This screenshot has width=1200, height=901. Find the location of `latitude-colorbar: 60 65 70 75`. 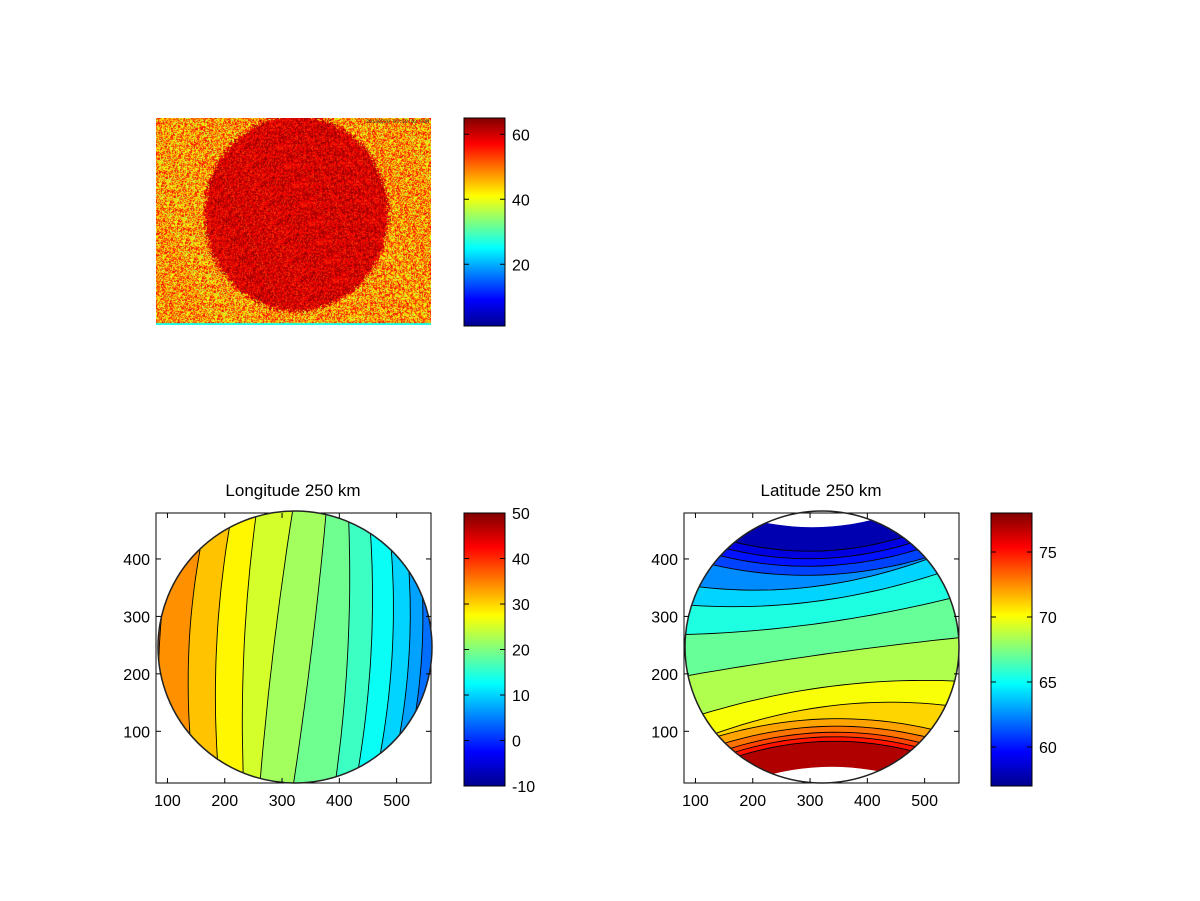

latitude-colorbar: 60 65 70 75 is located at coordinates (1023, 649).